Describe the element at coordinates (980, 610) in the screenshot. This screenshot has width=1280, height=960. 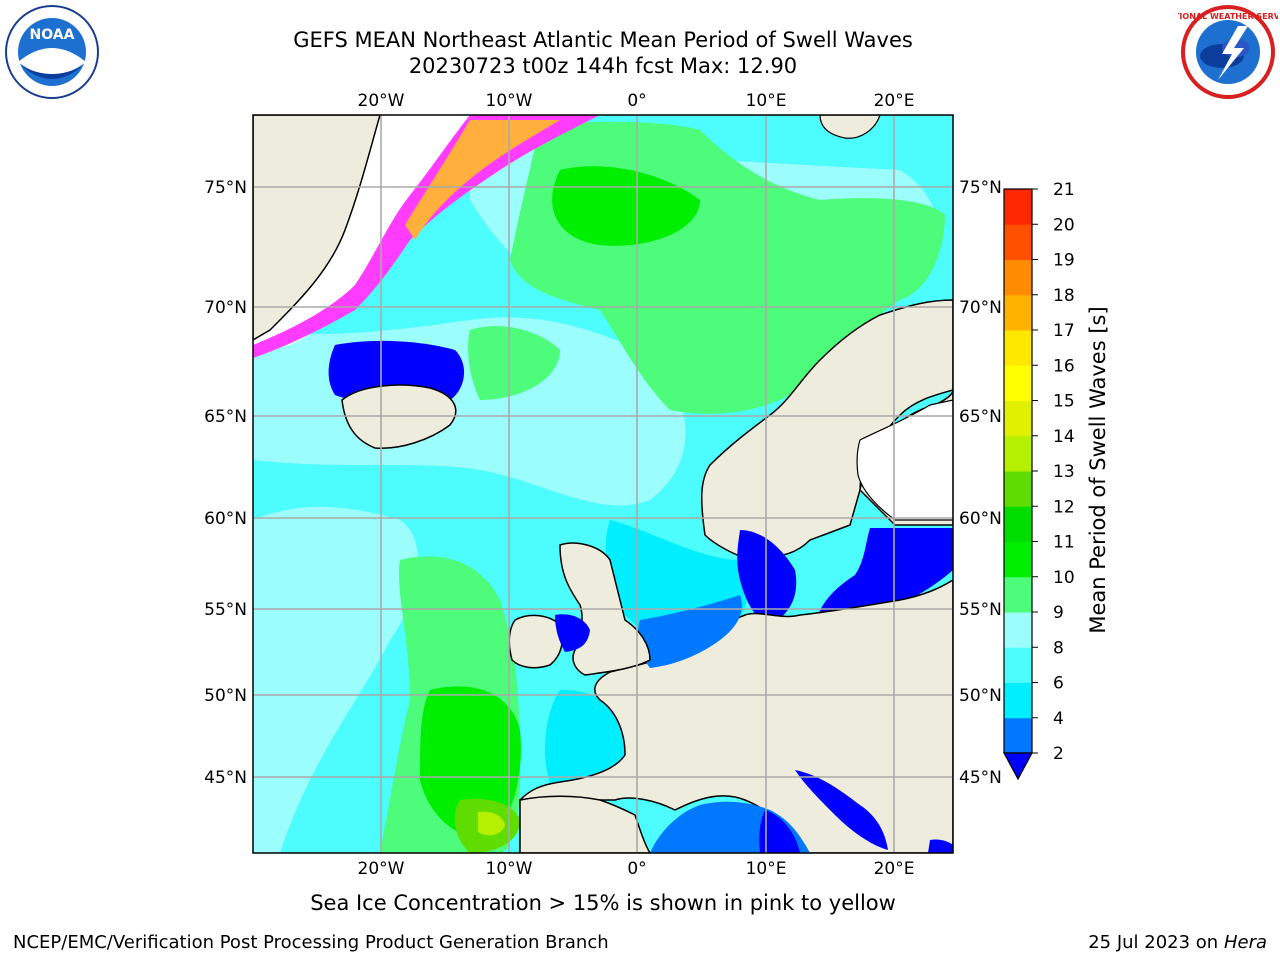
I see `lat-label-right: 55°N` at that location.